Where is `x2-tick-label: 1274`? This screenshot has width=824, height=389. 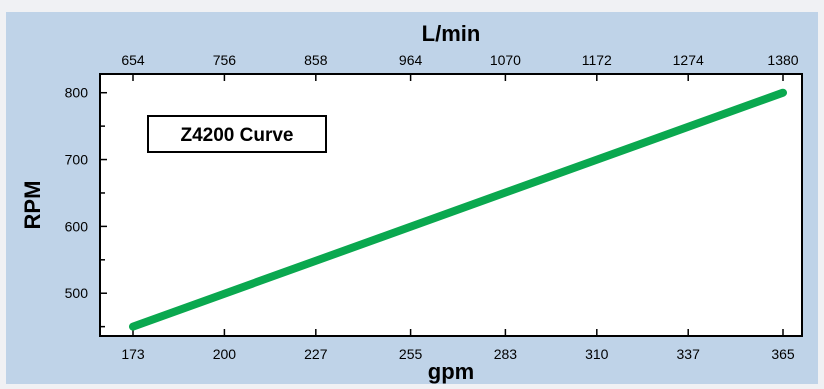 x2-tick-label: 1274 is located at coordinates (688, 60).